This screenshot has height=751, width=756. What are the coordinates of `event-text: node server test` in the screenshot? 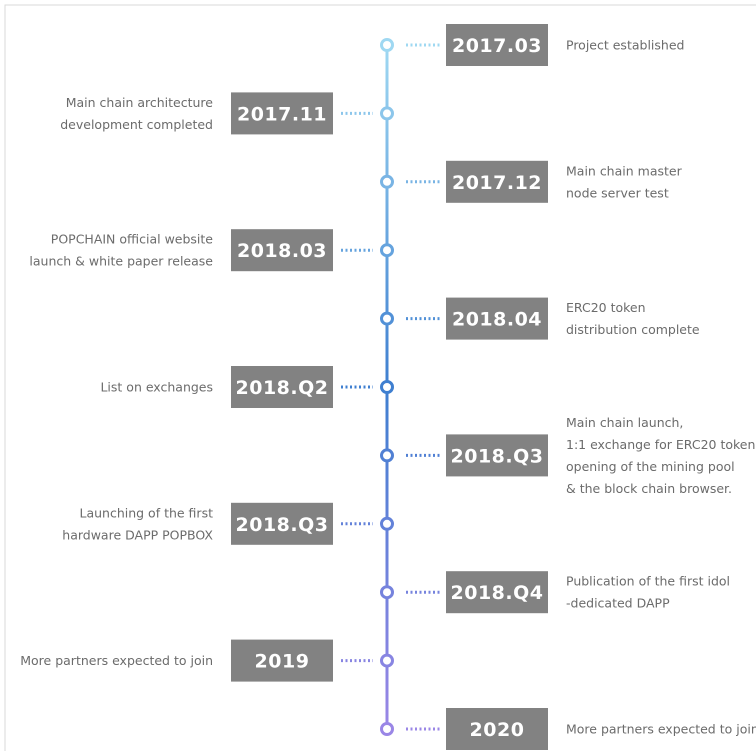 It's located at (617, 192).